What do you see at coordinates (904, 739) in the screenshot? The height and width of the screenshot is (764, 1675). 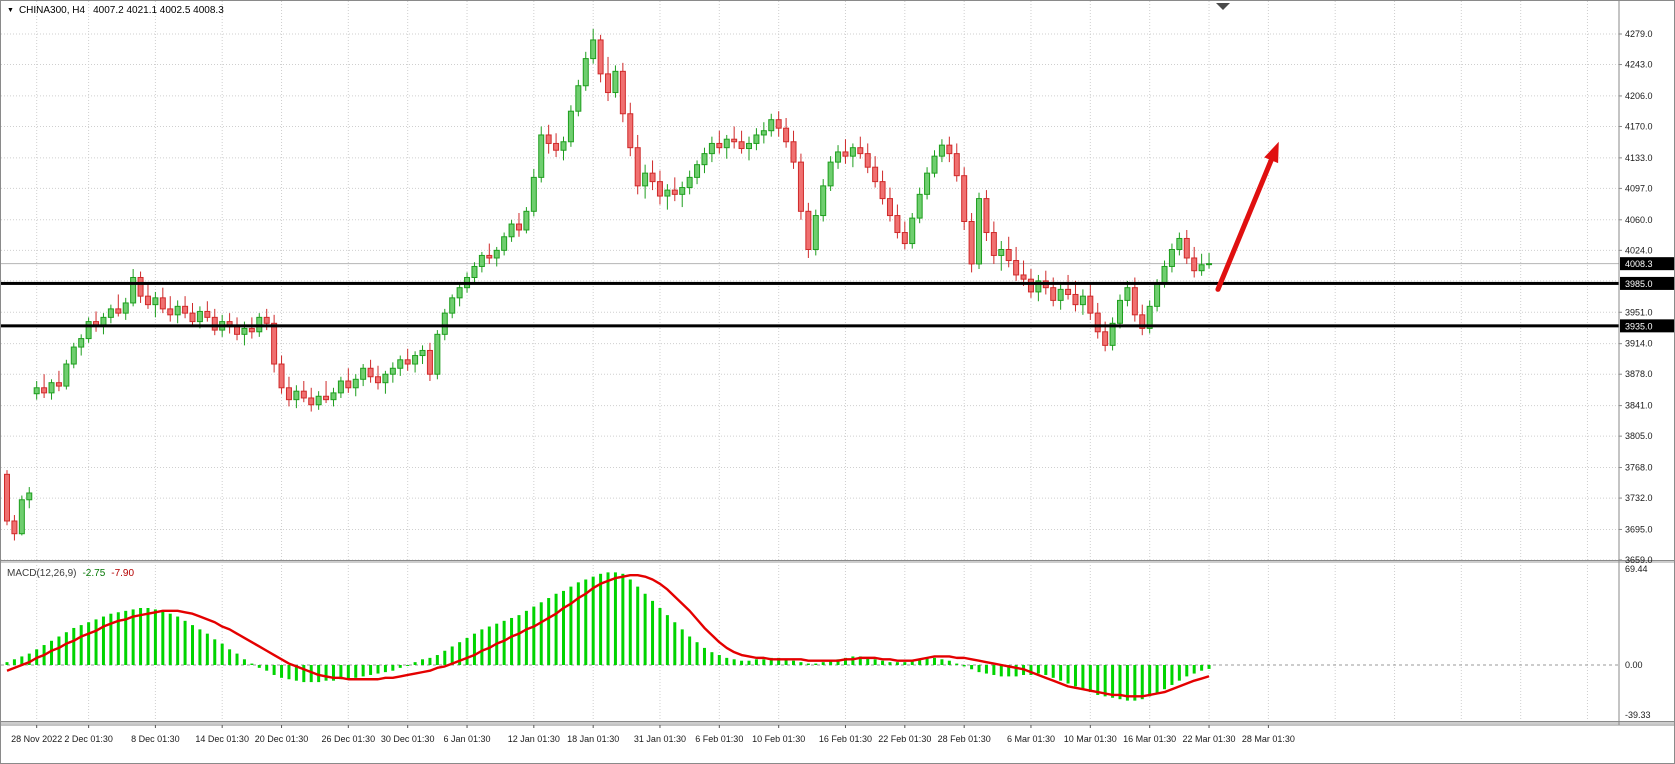 I see `axis-label: 22 Feb 01:30` at bounding box center [904, 739].